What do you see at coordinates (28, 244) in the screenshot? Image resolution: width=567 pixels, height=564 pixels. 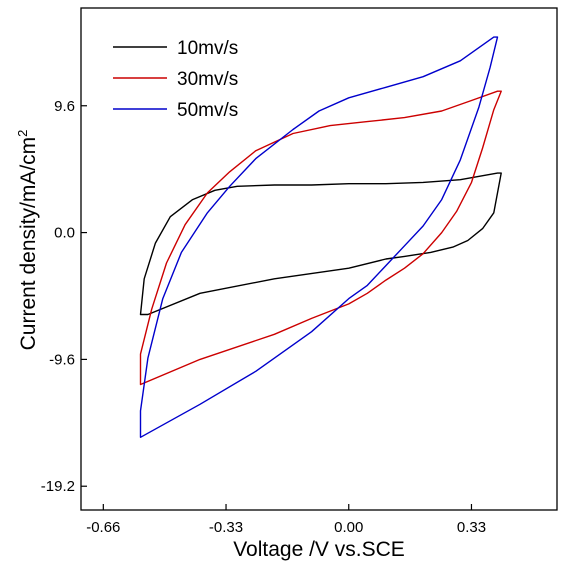 I see `y-axis-title-main: Current density/mA/cm` at bounding box center [28, 244].